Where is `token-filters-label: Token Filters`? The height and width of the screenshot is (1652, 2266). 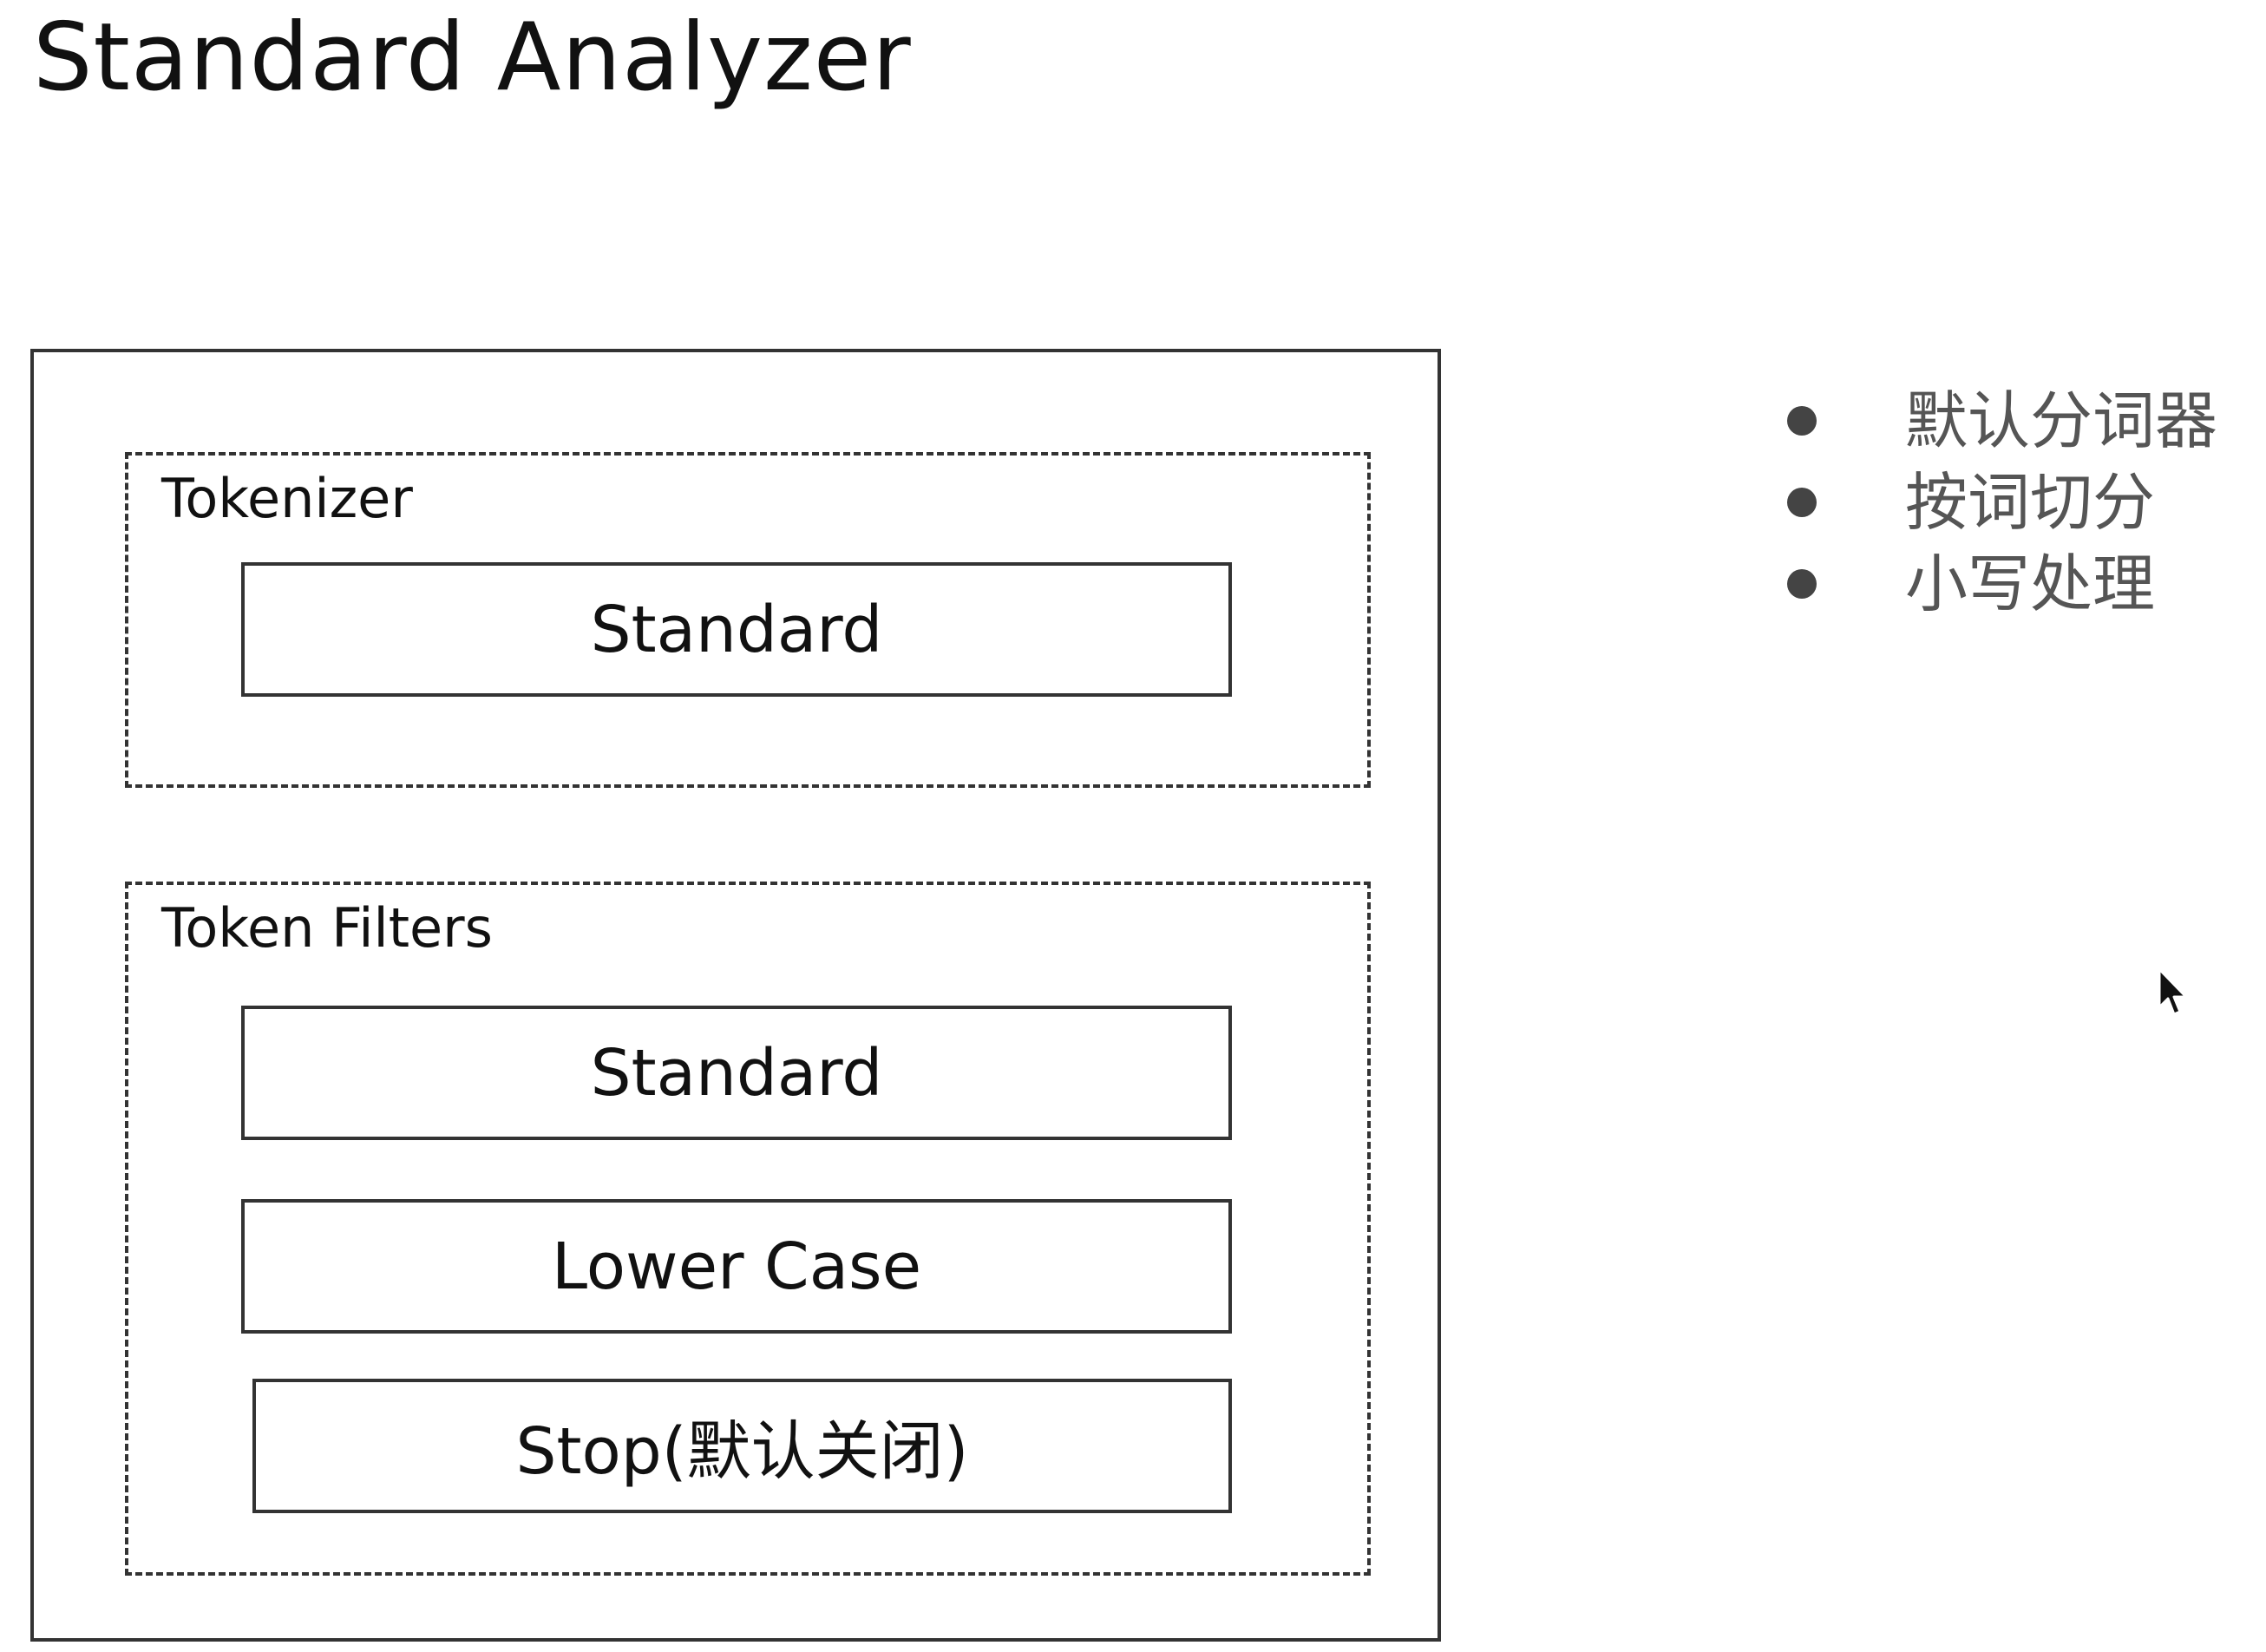
token-filters-label: Token Filters is located at coordinates (327, 928).